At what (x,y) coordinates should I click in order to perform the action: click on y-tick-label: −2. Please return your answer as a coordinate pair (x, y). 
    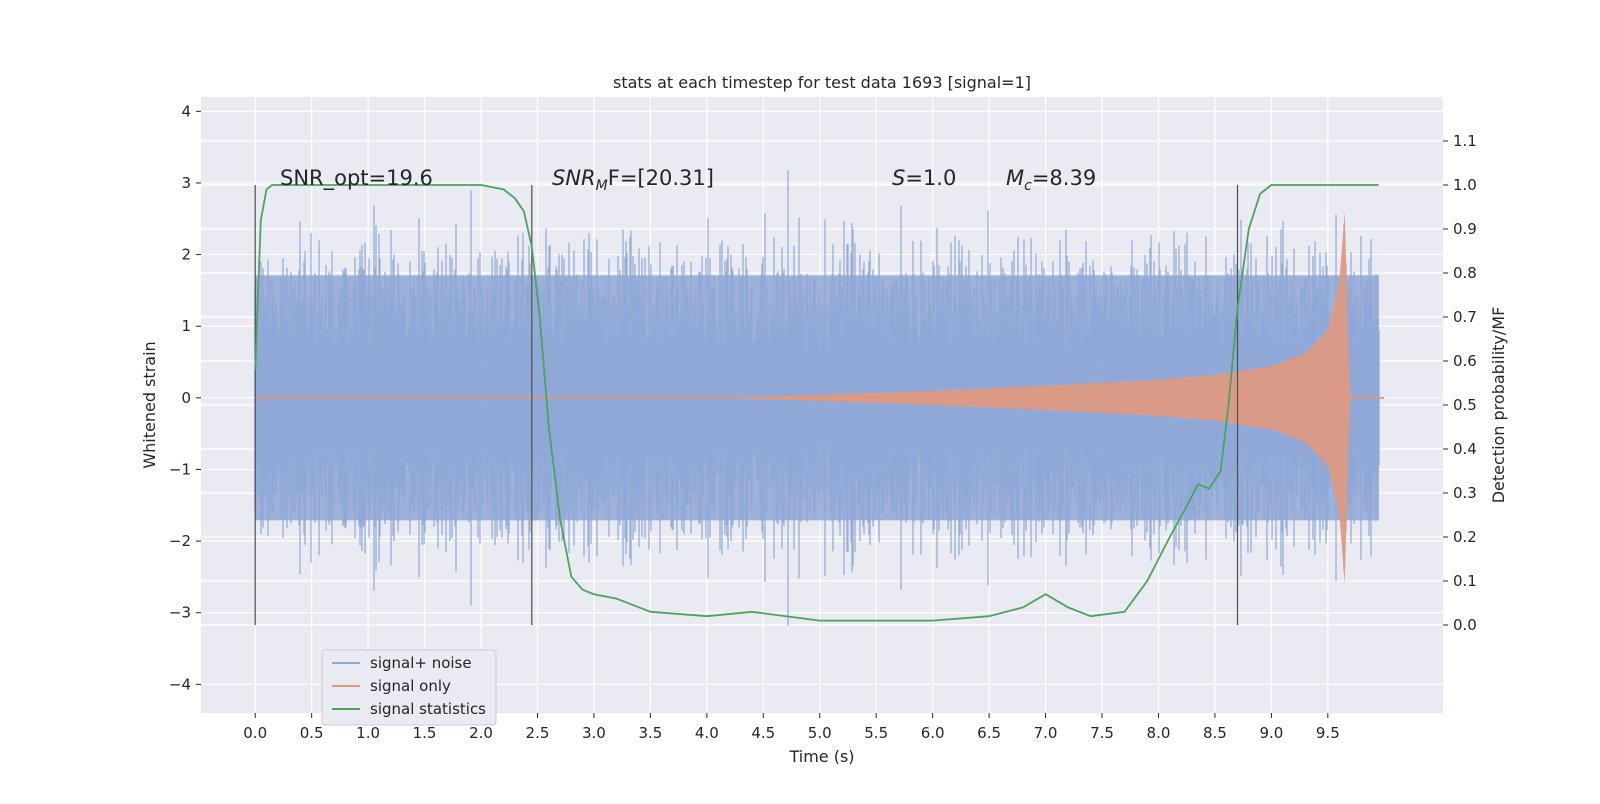
    Looking at the image, I should click on (180, 541).